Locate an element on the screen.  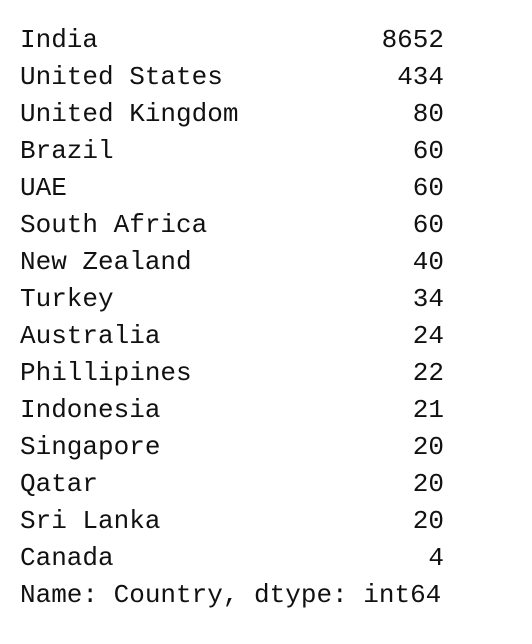
country-label: Phillipines is located at coordinates (106, 373).